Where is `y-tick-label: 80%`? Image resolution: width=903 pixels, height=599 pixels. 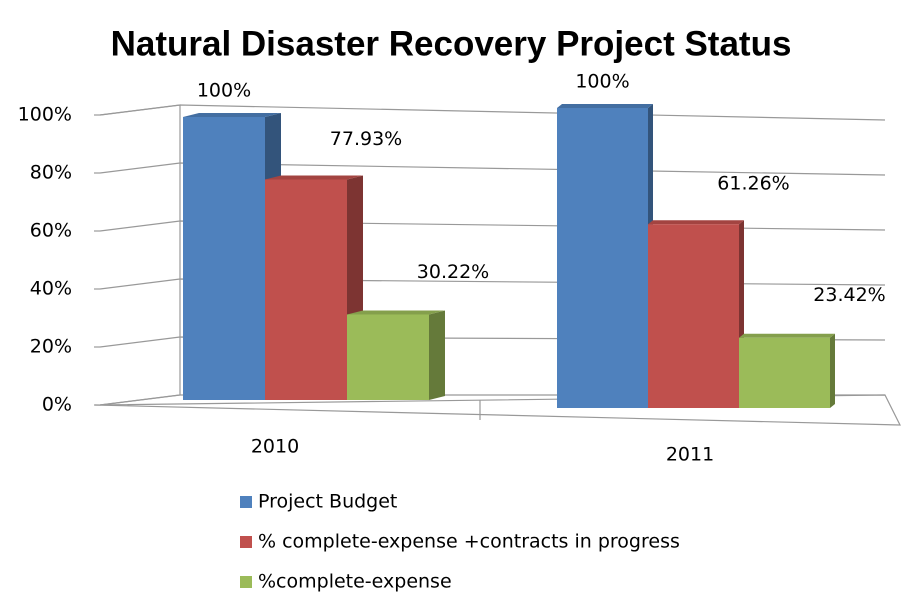
y-tick-label: 80% is located at coordinates (51, 173).